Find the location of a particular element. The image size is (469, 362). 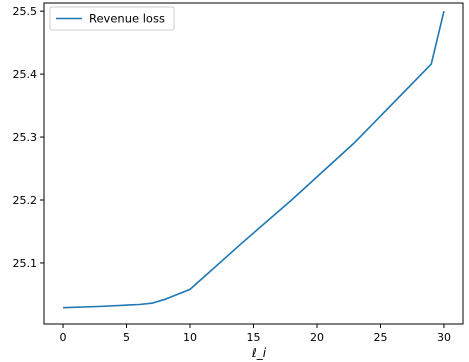

x-axis-label: ℓ_i is located at coordinates (259, 353).